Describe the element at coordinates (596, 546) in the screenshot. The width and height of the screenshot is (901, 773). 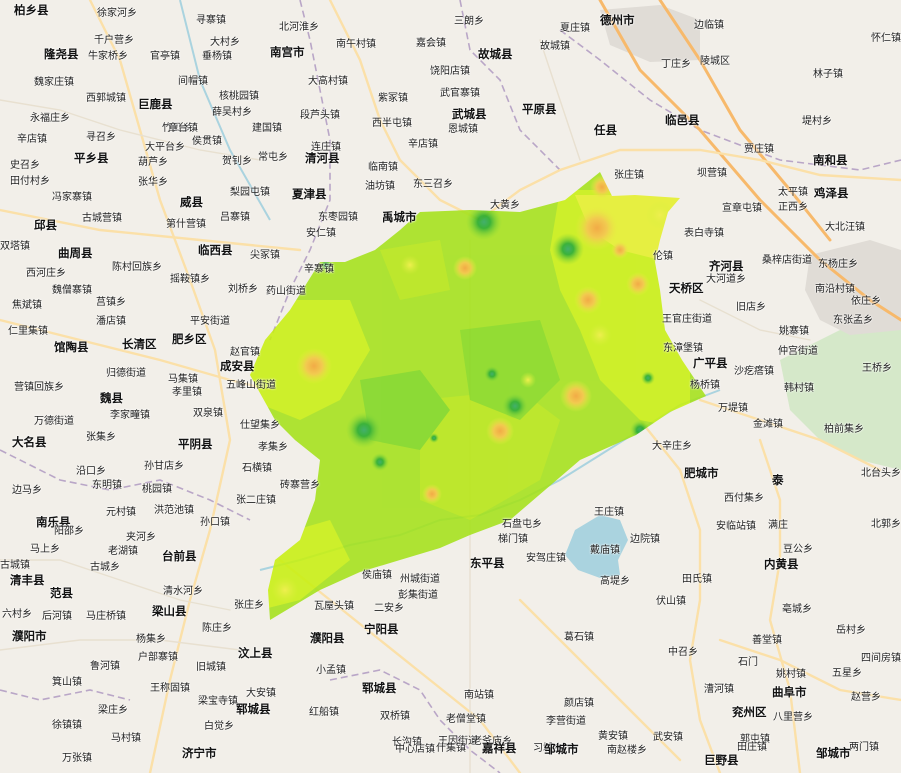
I see `dongping-lake` at that location.